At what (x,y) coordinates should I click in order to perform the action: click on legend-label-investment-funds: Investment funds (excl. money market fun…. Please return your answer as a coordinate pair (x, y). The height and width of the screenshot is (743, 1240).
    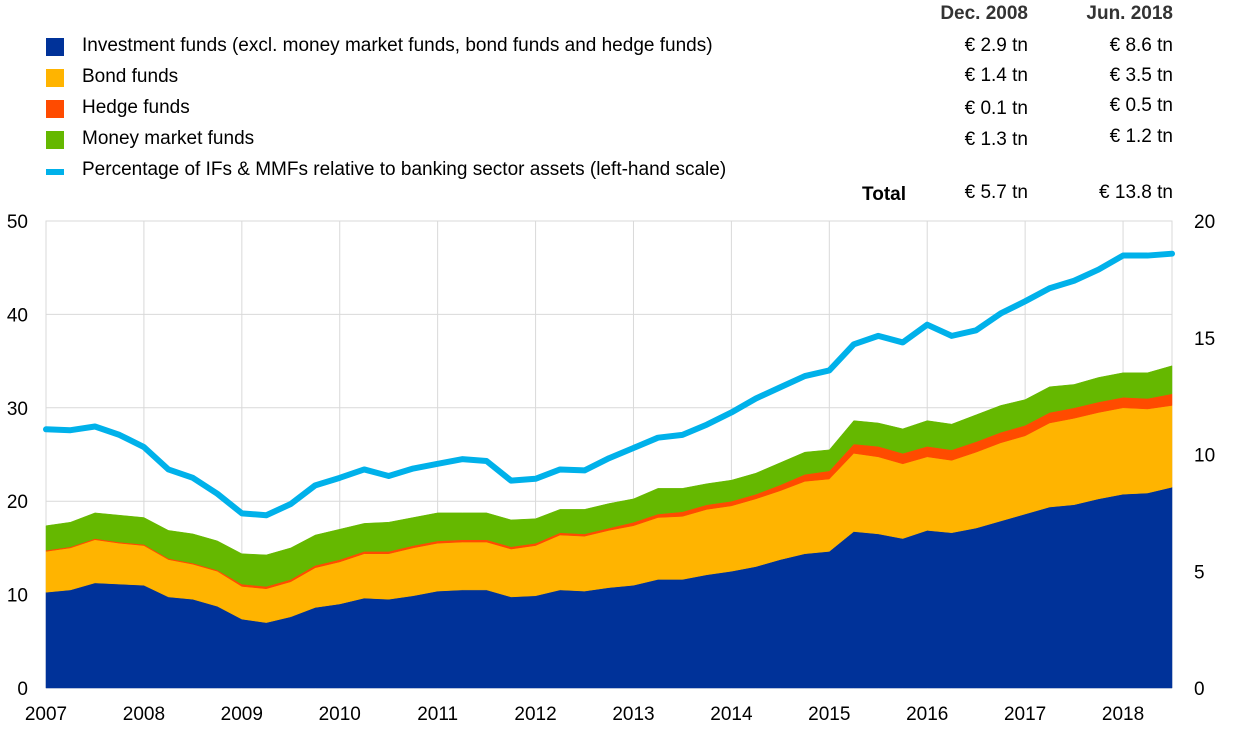
    Looking at the image, I should click on (397, 45).